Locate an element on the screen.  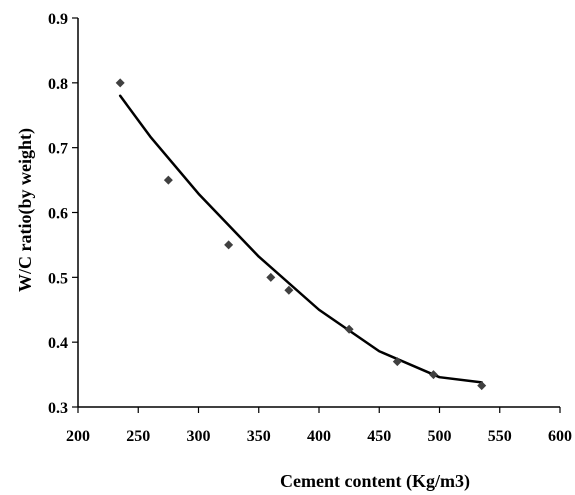
y-tick-label: 0.5 is located at coordinates (58, 278).